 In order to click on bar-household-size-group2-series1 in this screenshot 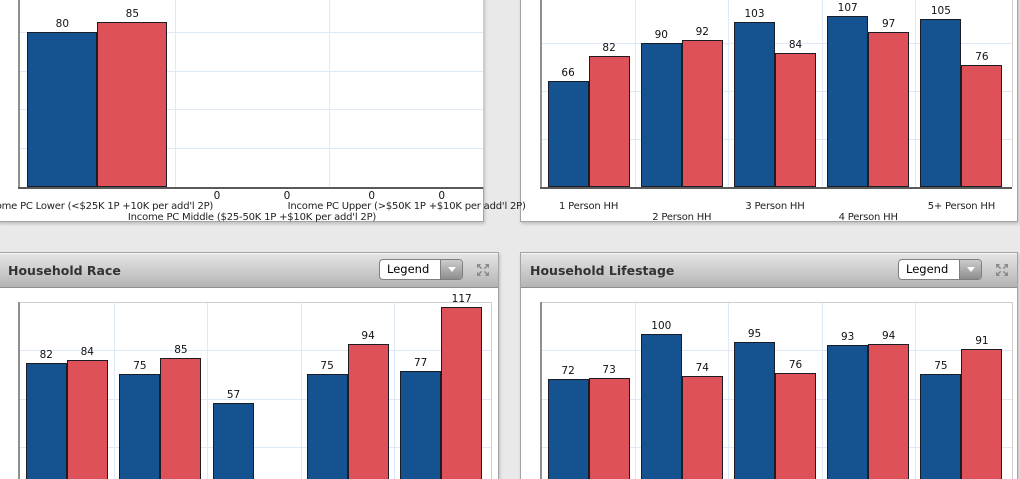, I will do `click(661, 115)`.